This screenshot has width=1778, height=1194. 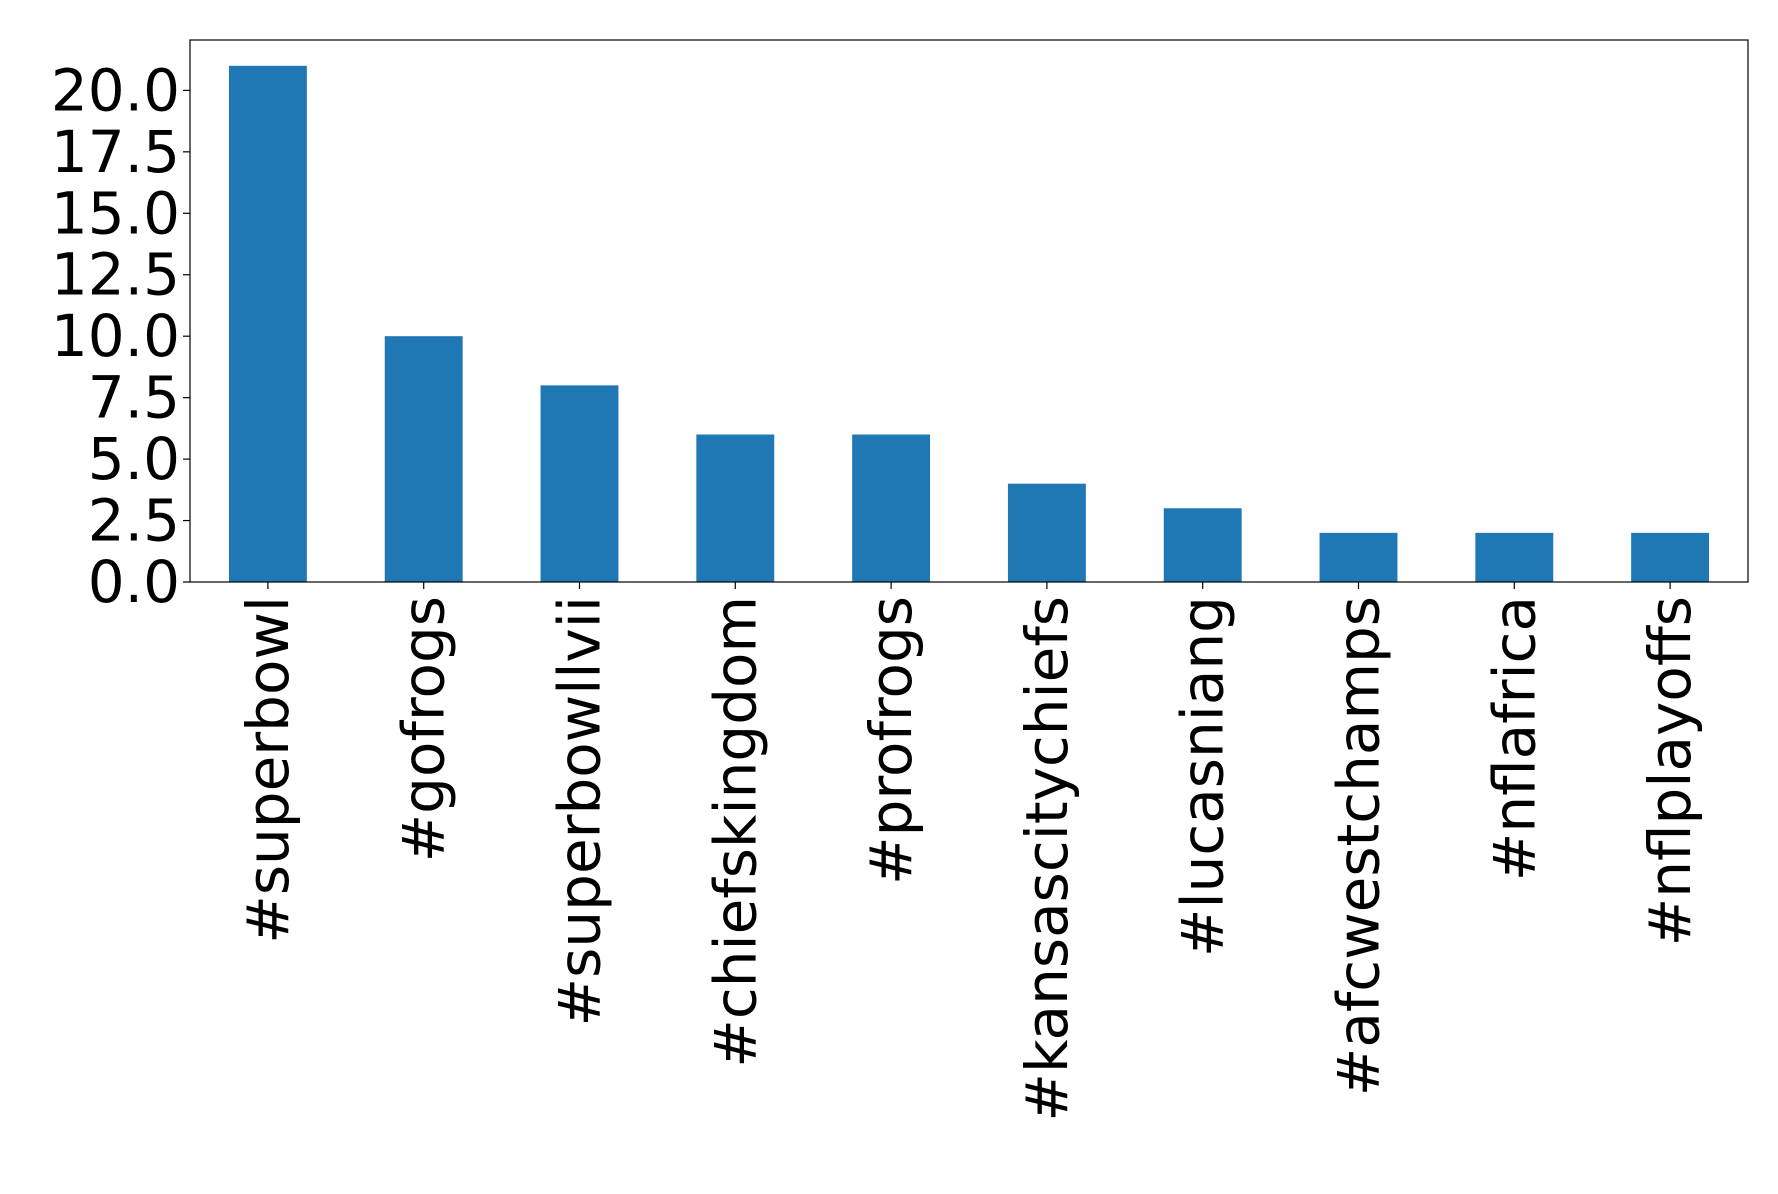 What do you see at coordinates (1202, 545) in the screenshot?
I see `bar-lucasniang` at bounding box center [1202, 545].